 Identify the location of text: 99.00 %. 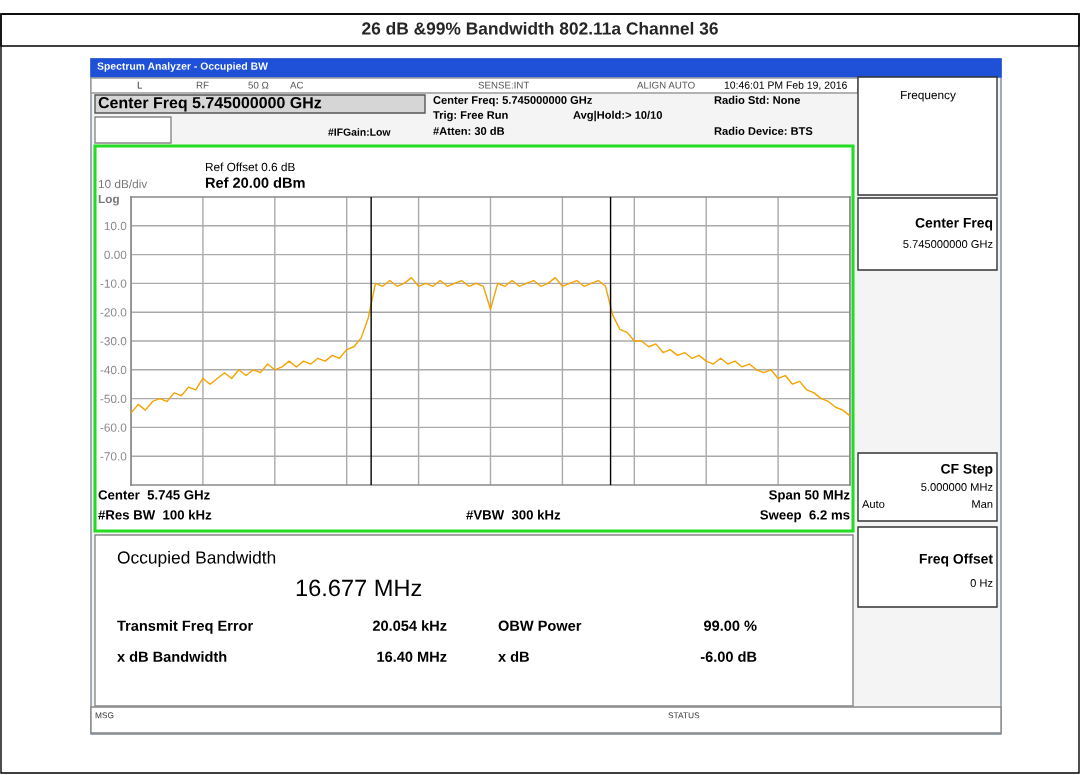
(730, 625).